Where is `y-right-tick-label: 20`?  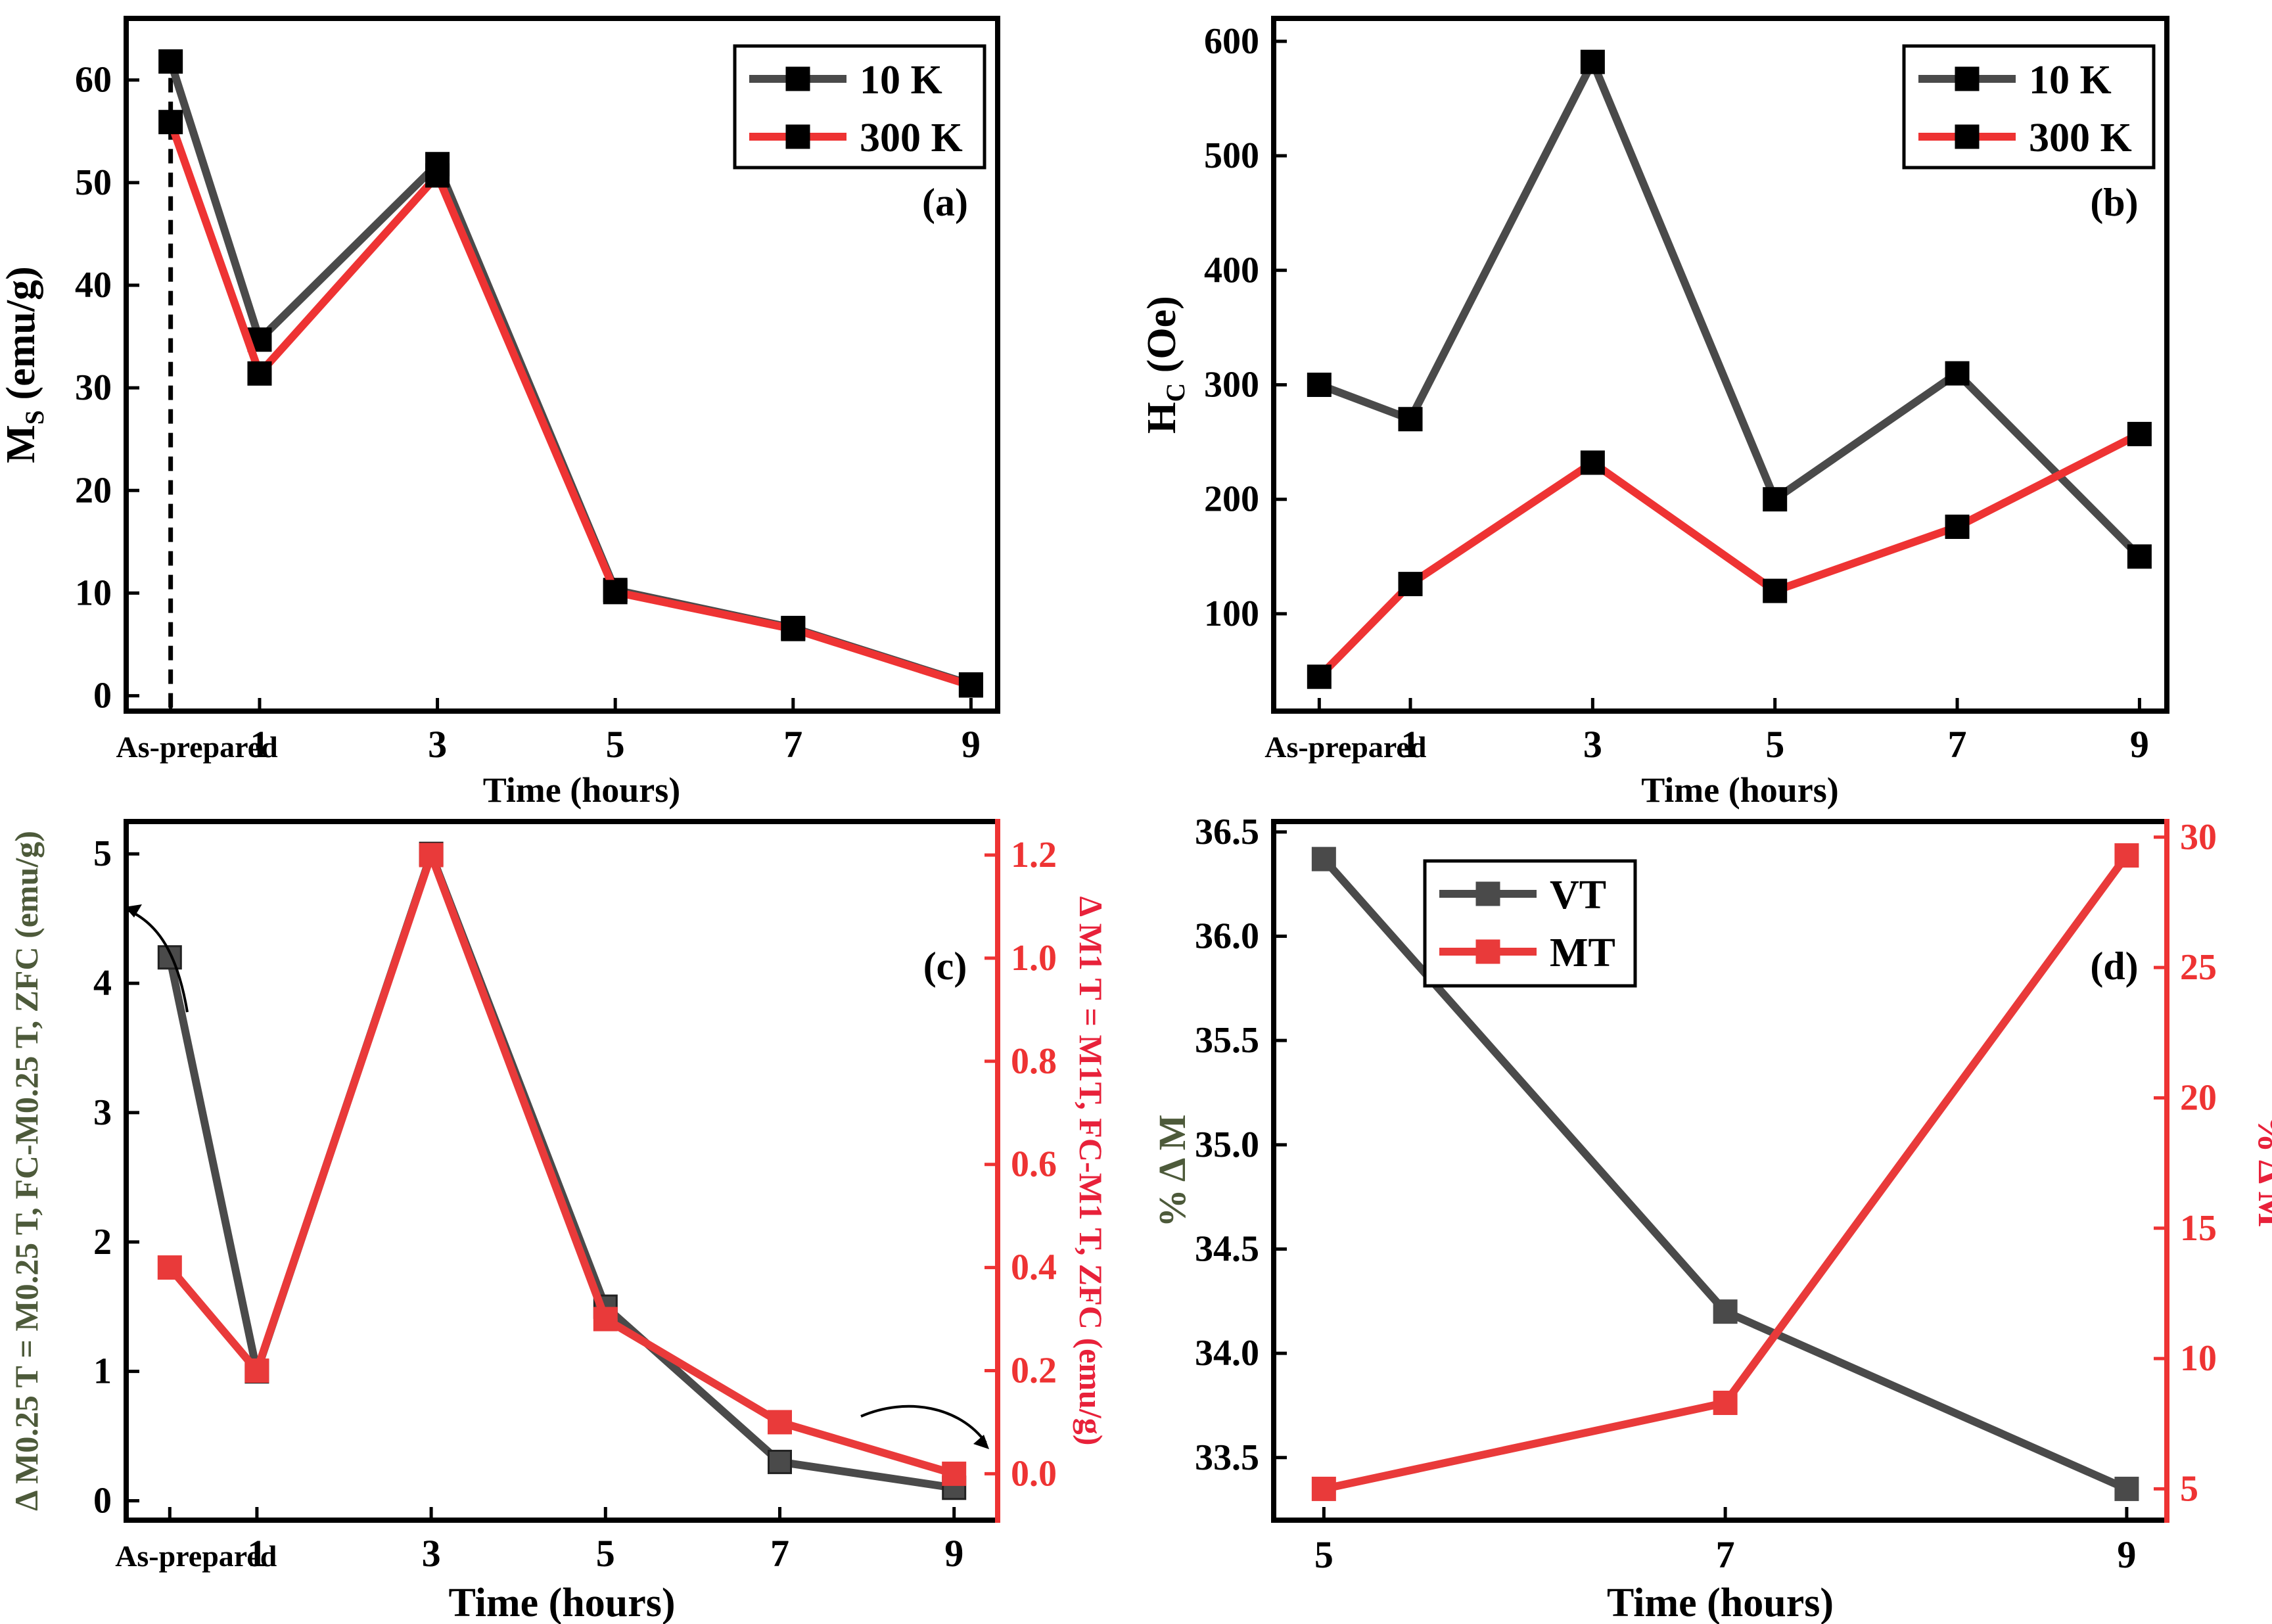
y-right-tick-label: 20 is located at coordinates (2198, 1097).